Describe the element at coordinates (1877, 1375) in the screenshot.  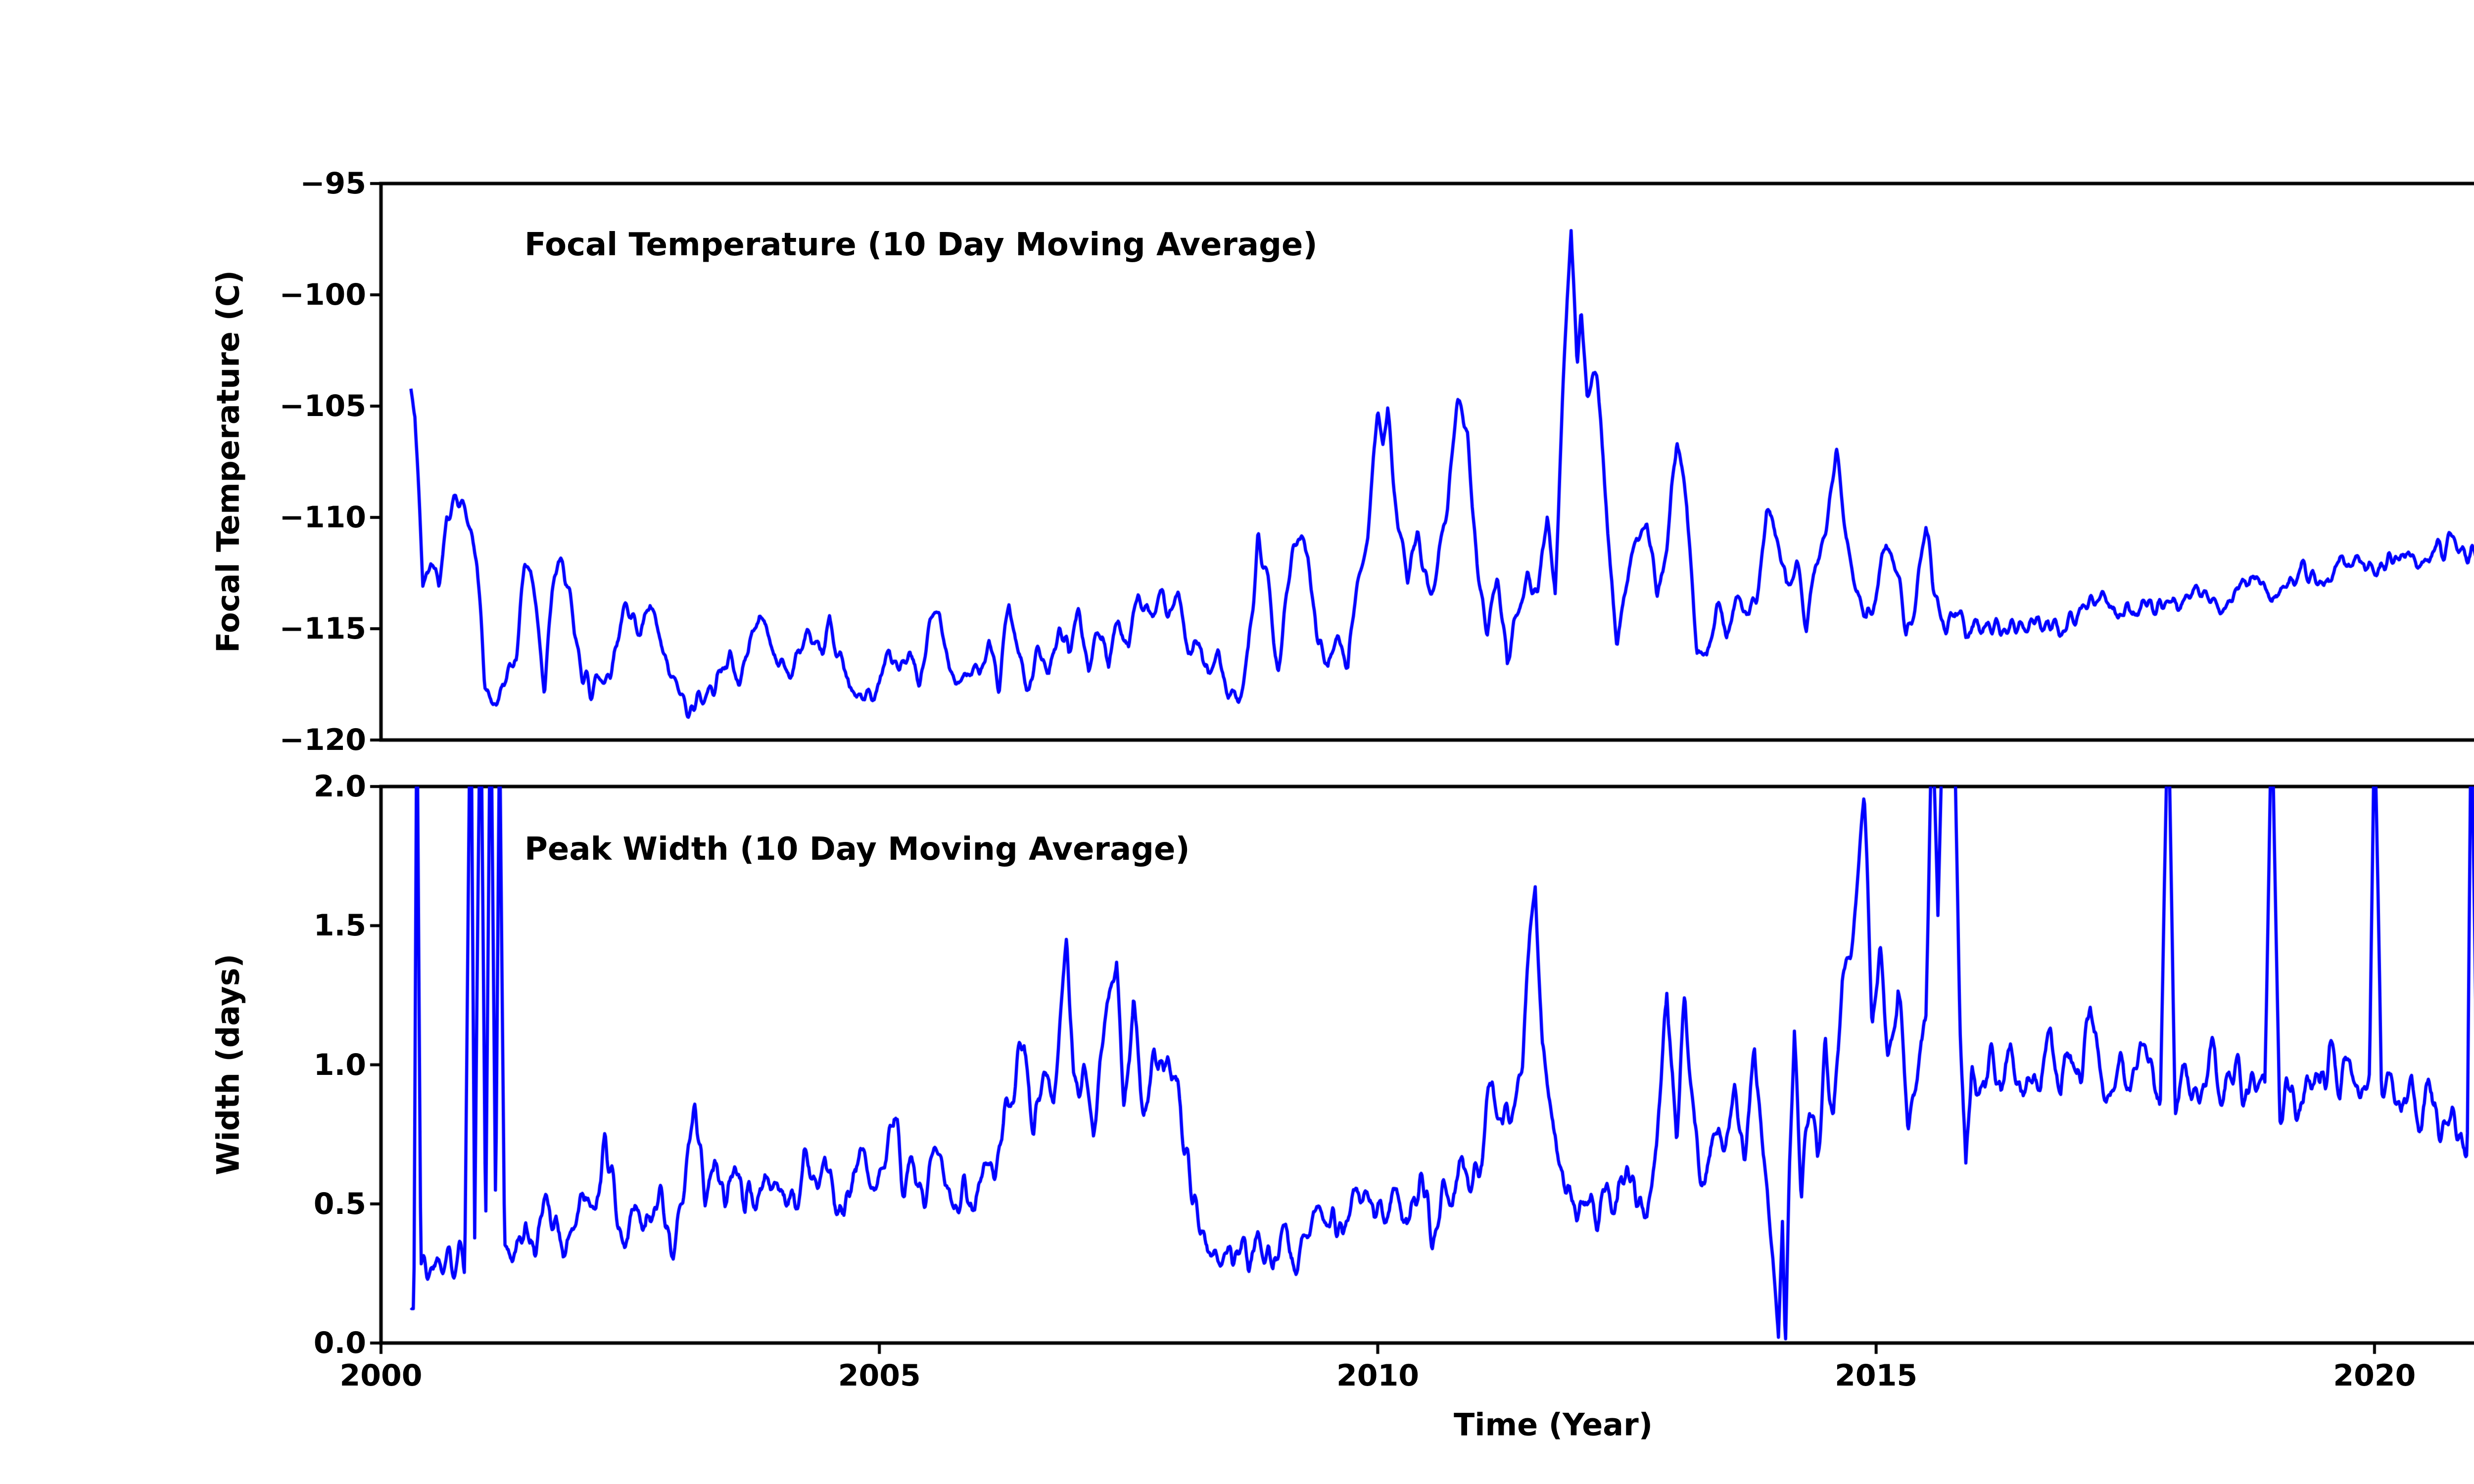
I see `x-tick-label: 2015` at that location.